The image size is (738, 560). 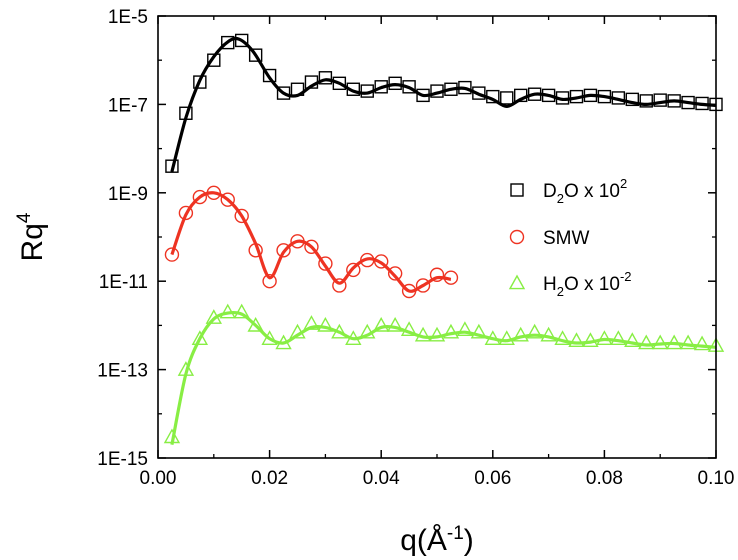 I want to click on y-tick-label: 1E-15, so click(x=122, y=459).